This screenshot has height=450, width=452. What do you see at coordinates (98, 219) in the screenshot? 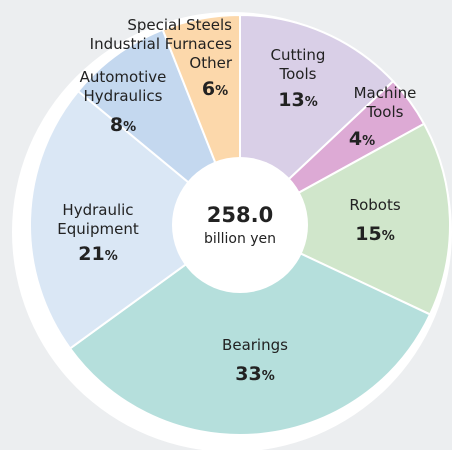
I see `slice-label: Hydraulic Equipment` at bounding box center [98, 219].